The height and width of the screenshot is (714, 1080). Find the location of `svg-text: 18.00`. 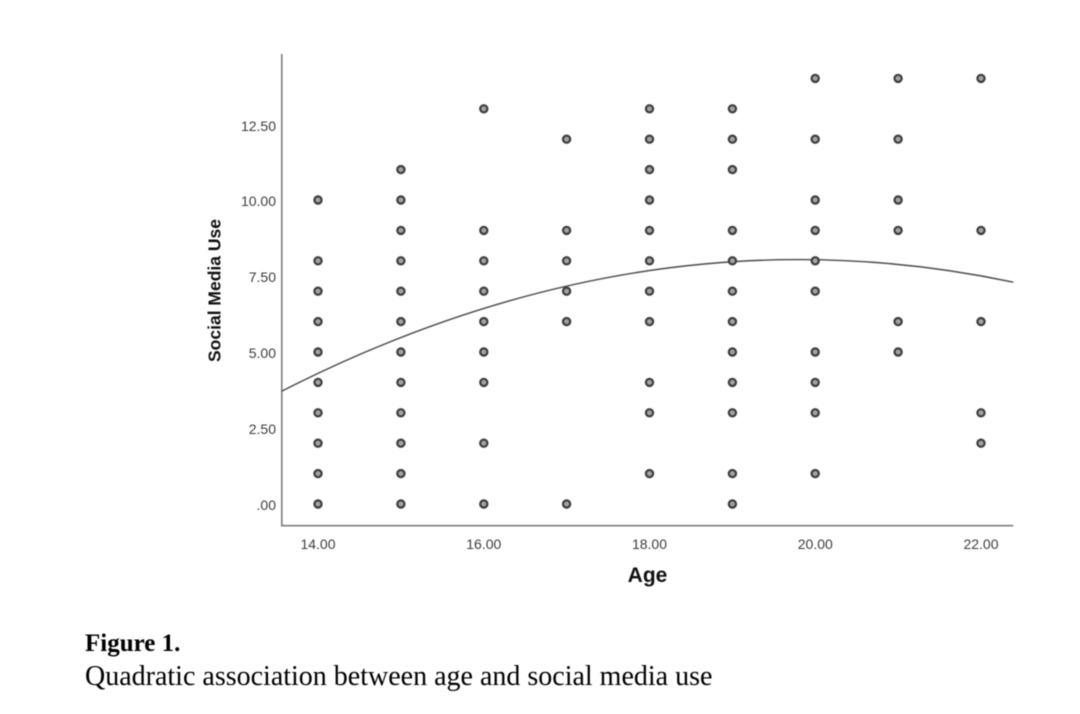

svg-text: 18.00 is located at coordinates (649, 544).